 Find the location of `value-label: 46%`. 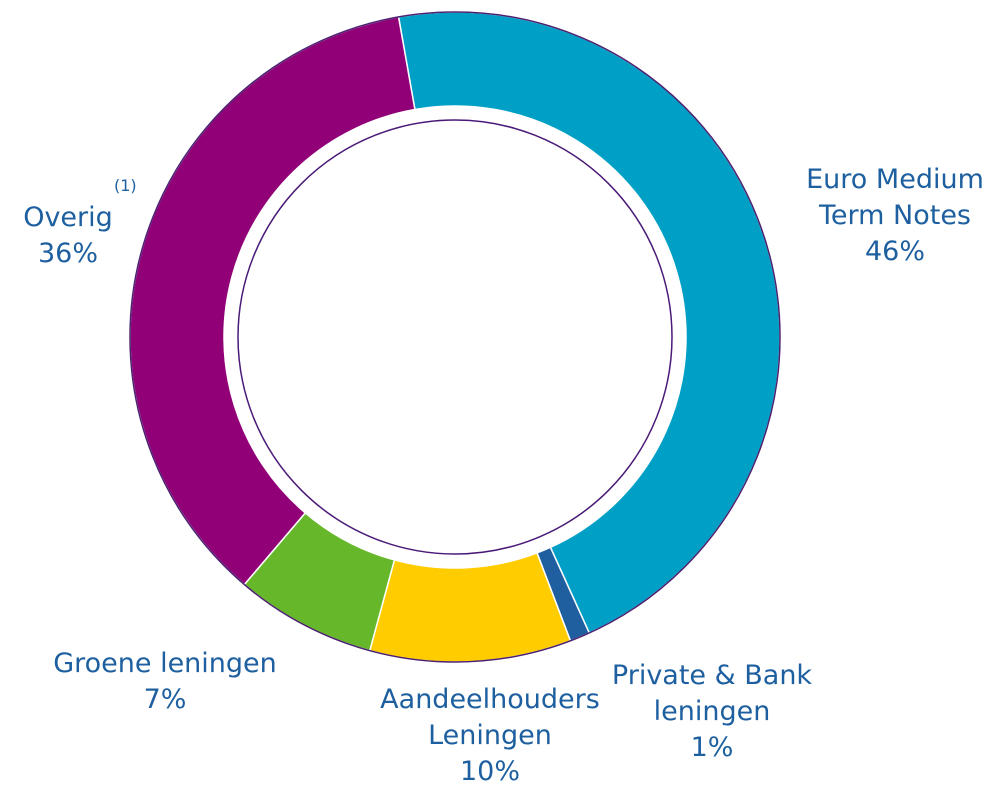

value-label: 46% is located at coordinates (894, 251).